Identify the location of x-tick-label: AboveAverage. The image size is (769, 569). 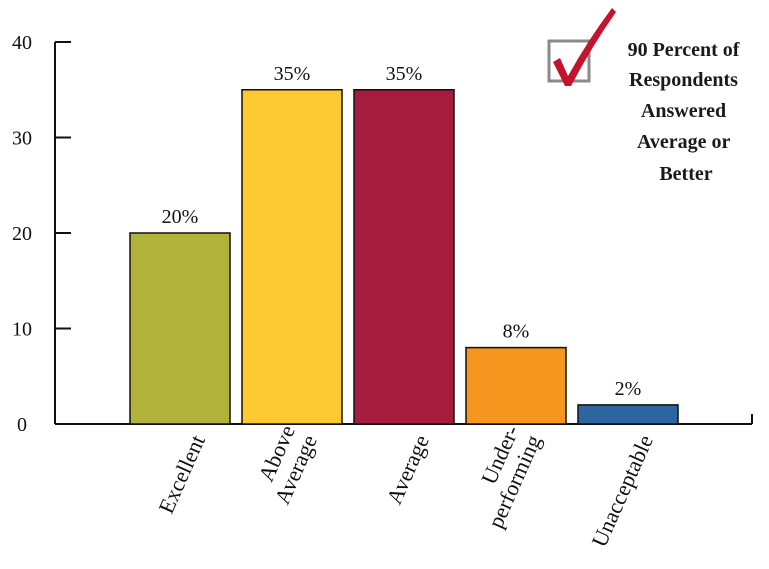
(284, 464).